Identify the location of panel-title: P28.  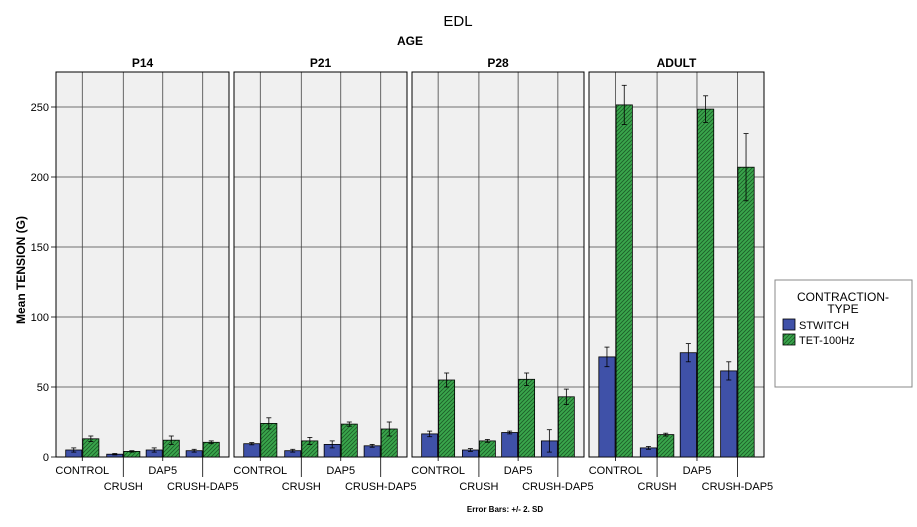
(498, 63).